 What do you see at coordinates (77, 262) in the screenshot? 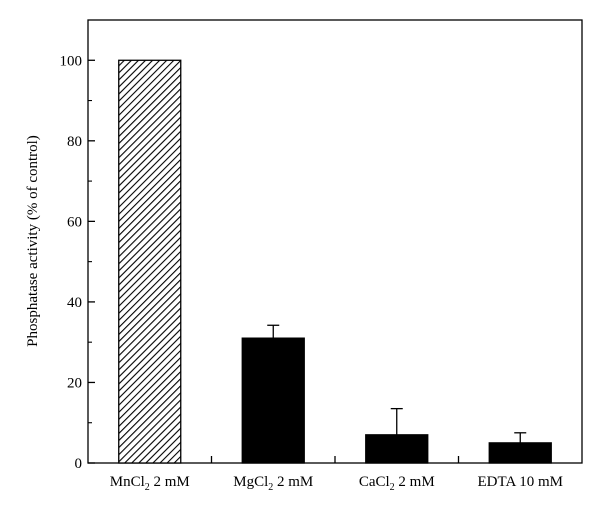
I see `y-axis: 0 20 40 60 80 100` at bounding box center [77, 262].